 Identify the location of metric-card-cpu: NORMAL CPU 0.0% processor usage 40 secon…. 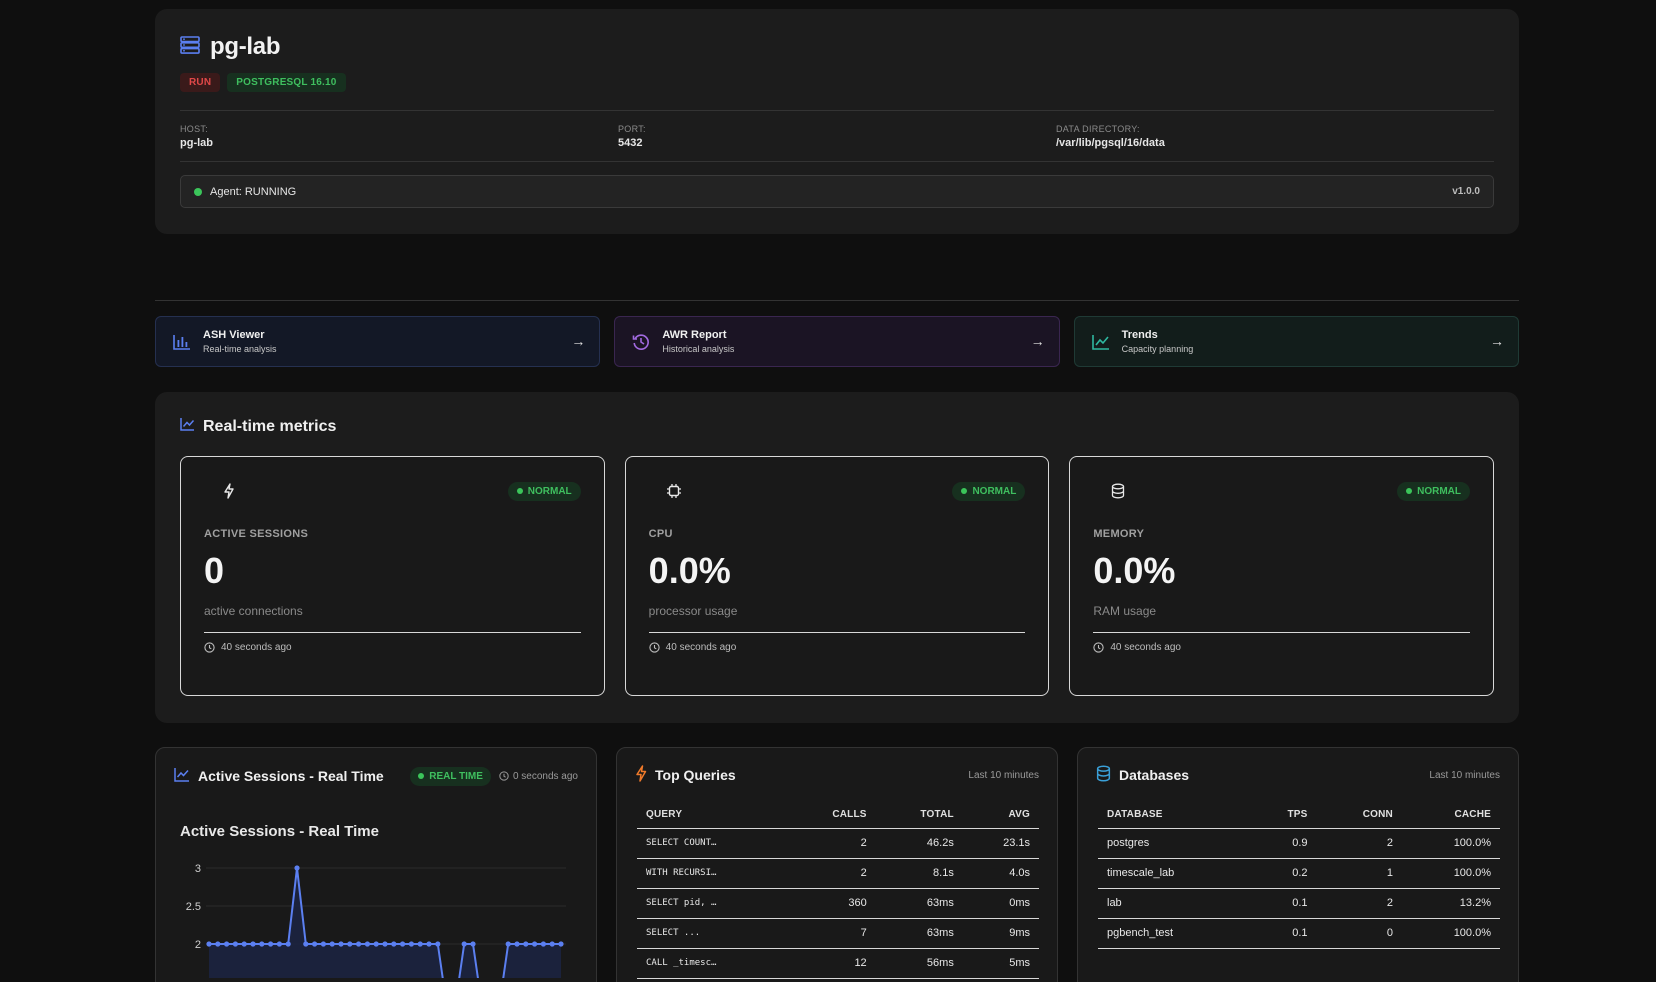
(837, 576).